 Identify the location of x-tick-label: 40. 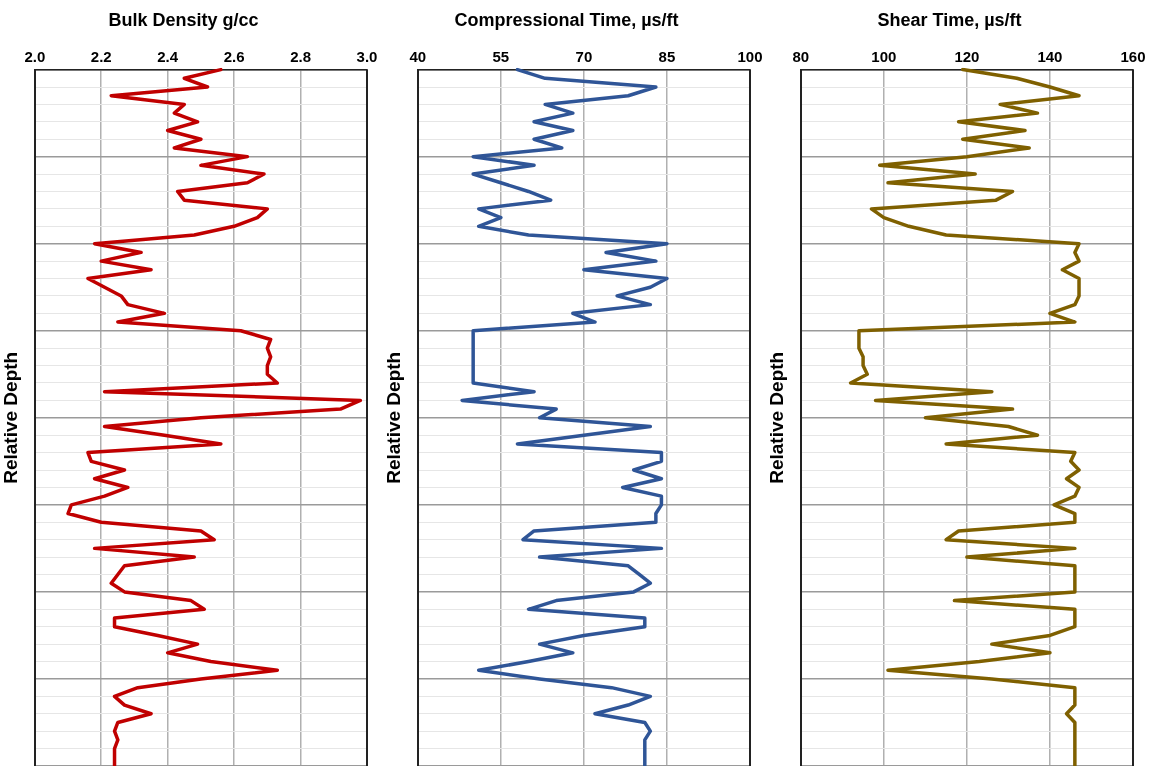
(418, 56).